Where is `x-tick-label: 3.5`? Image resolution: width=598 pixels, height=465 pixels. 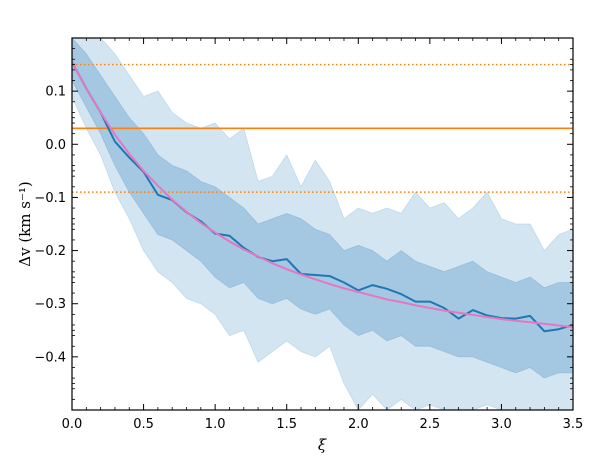
x-tick-label: 3.5 is located at coordinates (573, 424).